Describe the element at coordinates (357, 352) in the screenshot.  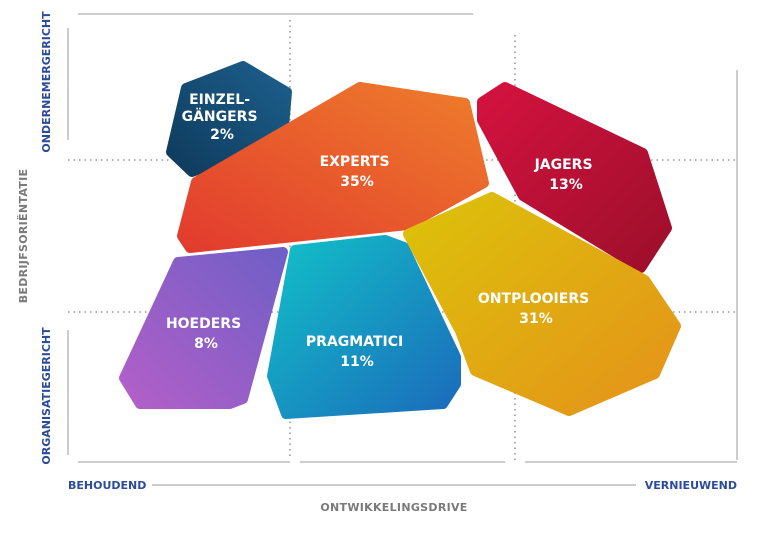
I see `segment-pragmatici-label: PRAGMATICI 11%` at that location.